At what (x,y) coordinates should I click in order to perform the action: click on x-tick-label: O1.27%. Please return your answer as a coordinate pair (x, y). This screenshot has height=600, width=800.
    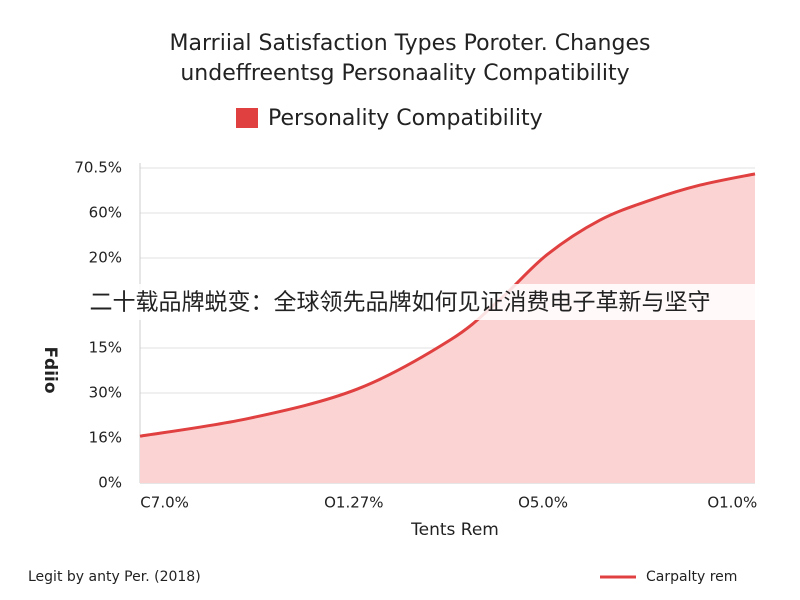
    Looking at the image, I should click on (353, 503).